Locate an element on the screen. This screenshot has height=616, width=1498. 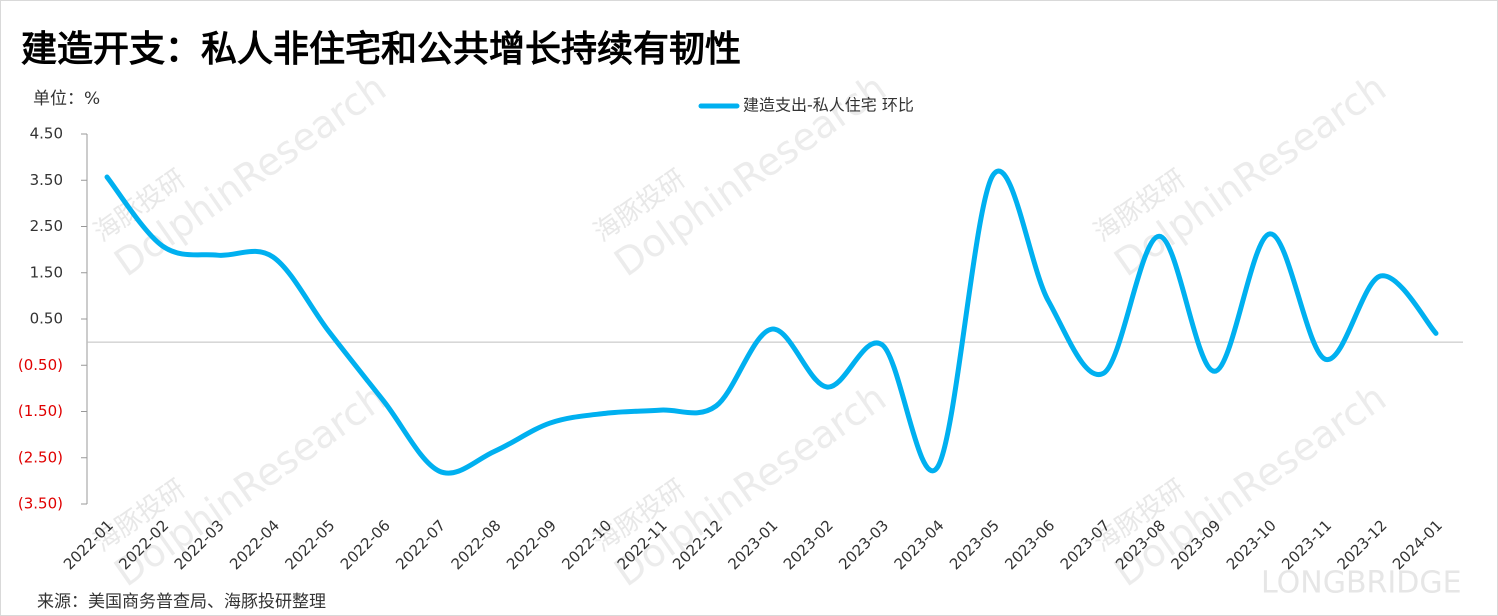
y-tick-label: 0.50 is located at coordinates (46, 319).